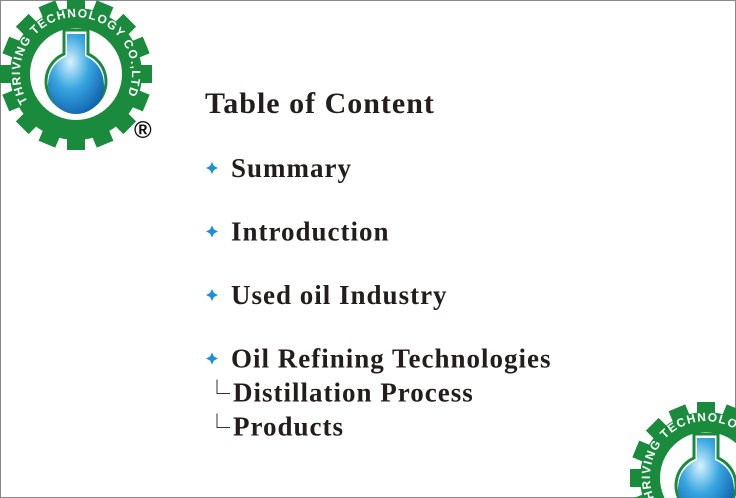  I want to click on list-item: Used oil Industry, so click(339, 295).